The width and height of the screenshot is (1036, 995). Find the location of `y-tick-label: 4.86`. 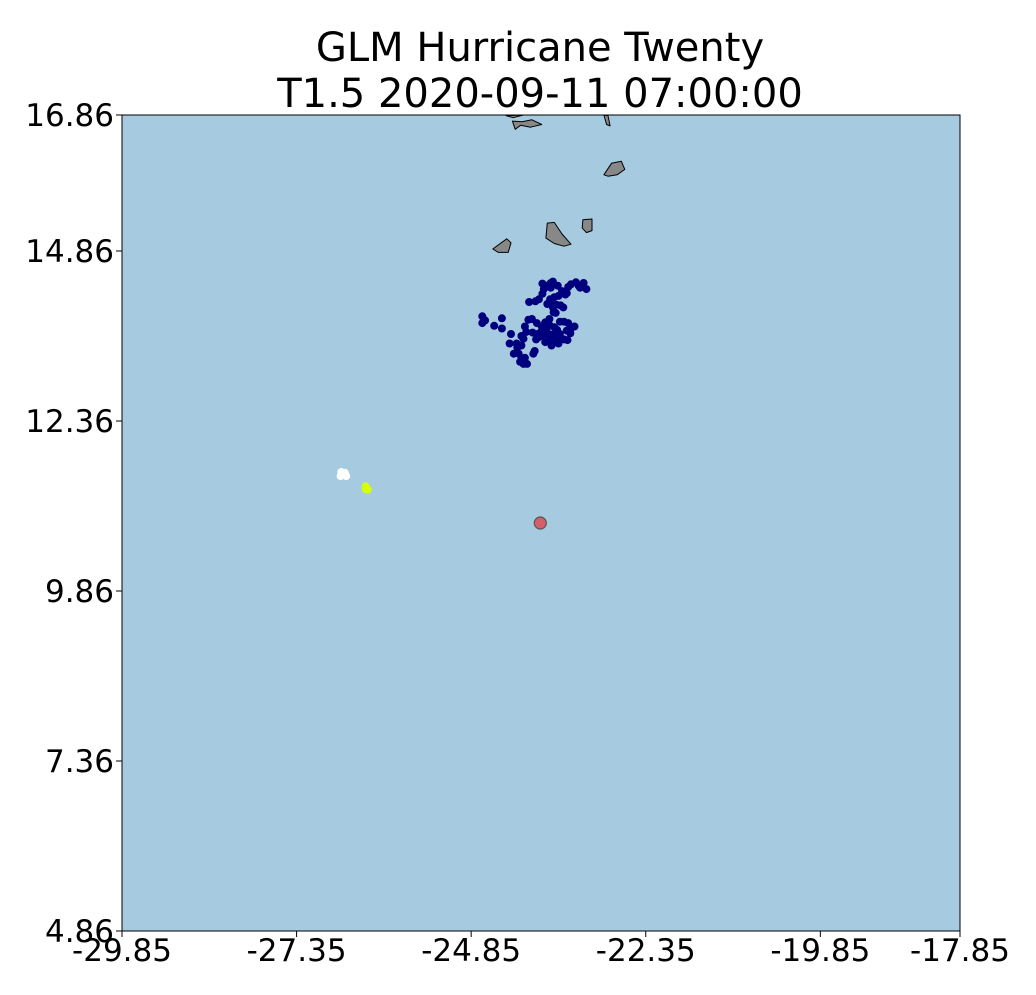

y-tick-label: 4.86 is located at coordinates (79, 932).